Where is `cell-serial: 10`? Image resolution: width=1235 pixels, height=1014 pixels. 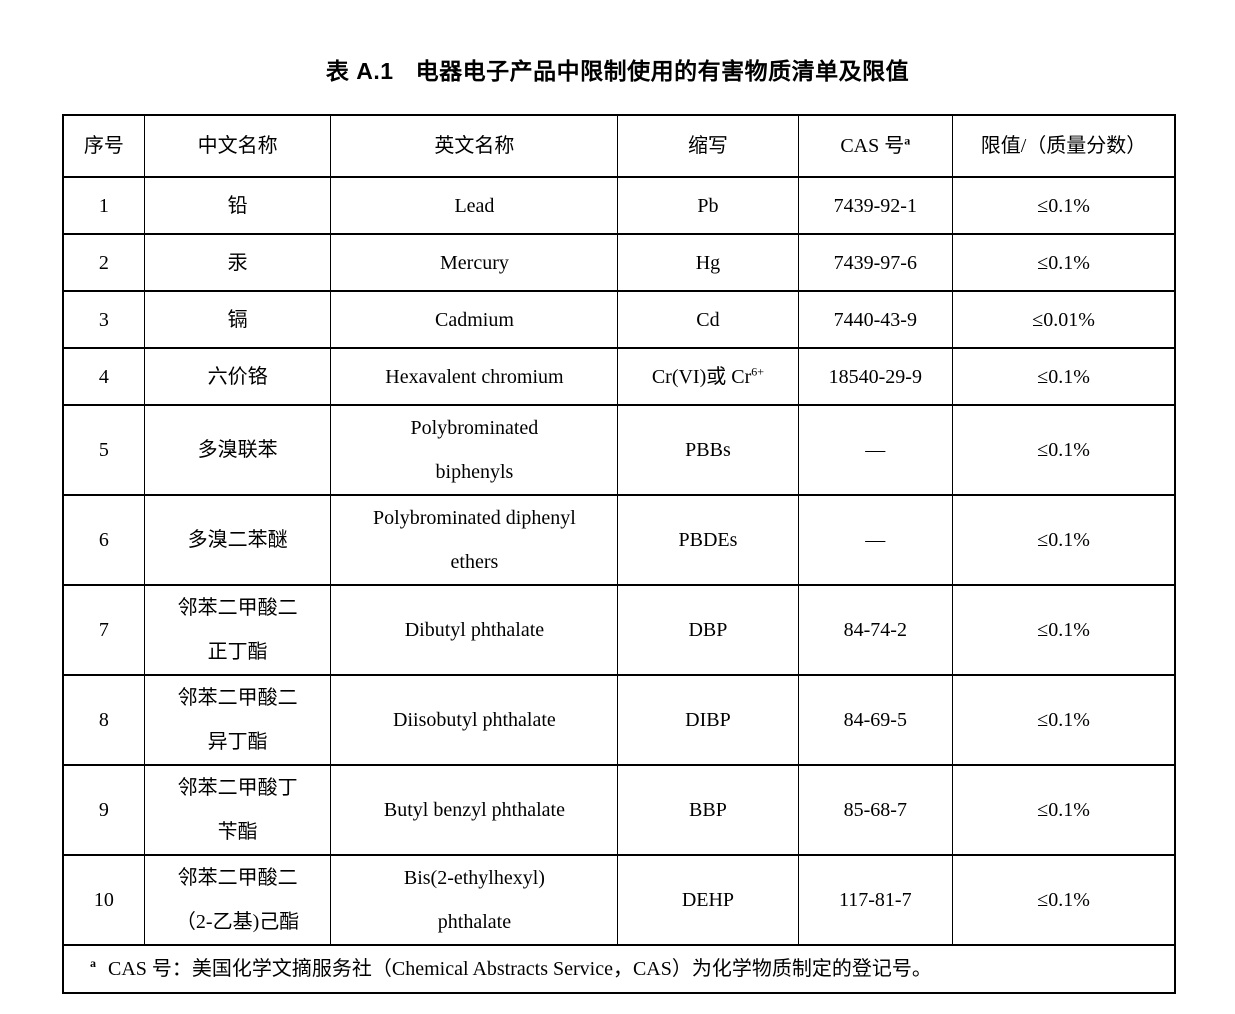 cell-serial: 10 is located at coordinates (103, 900).